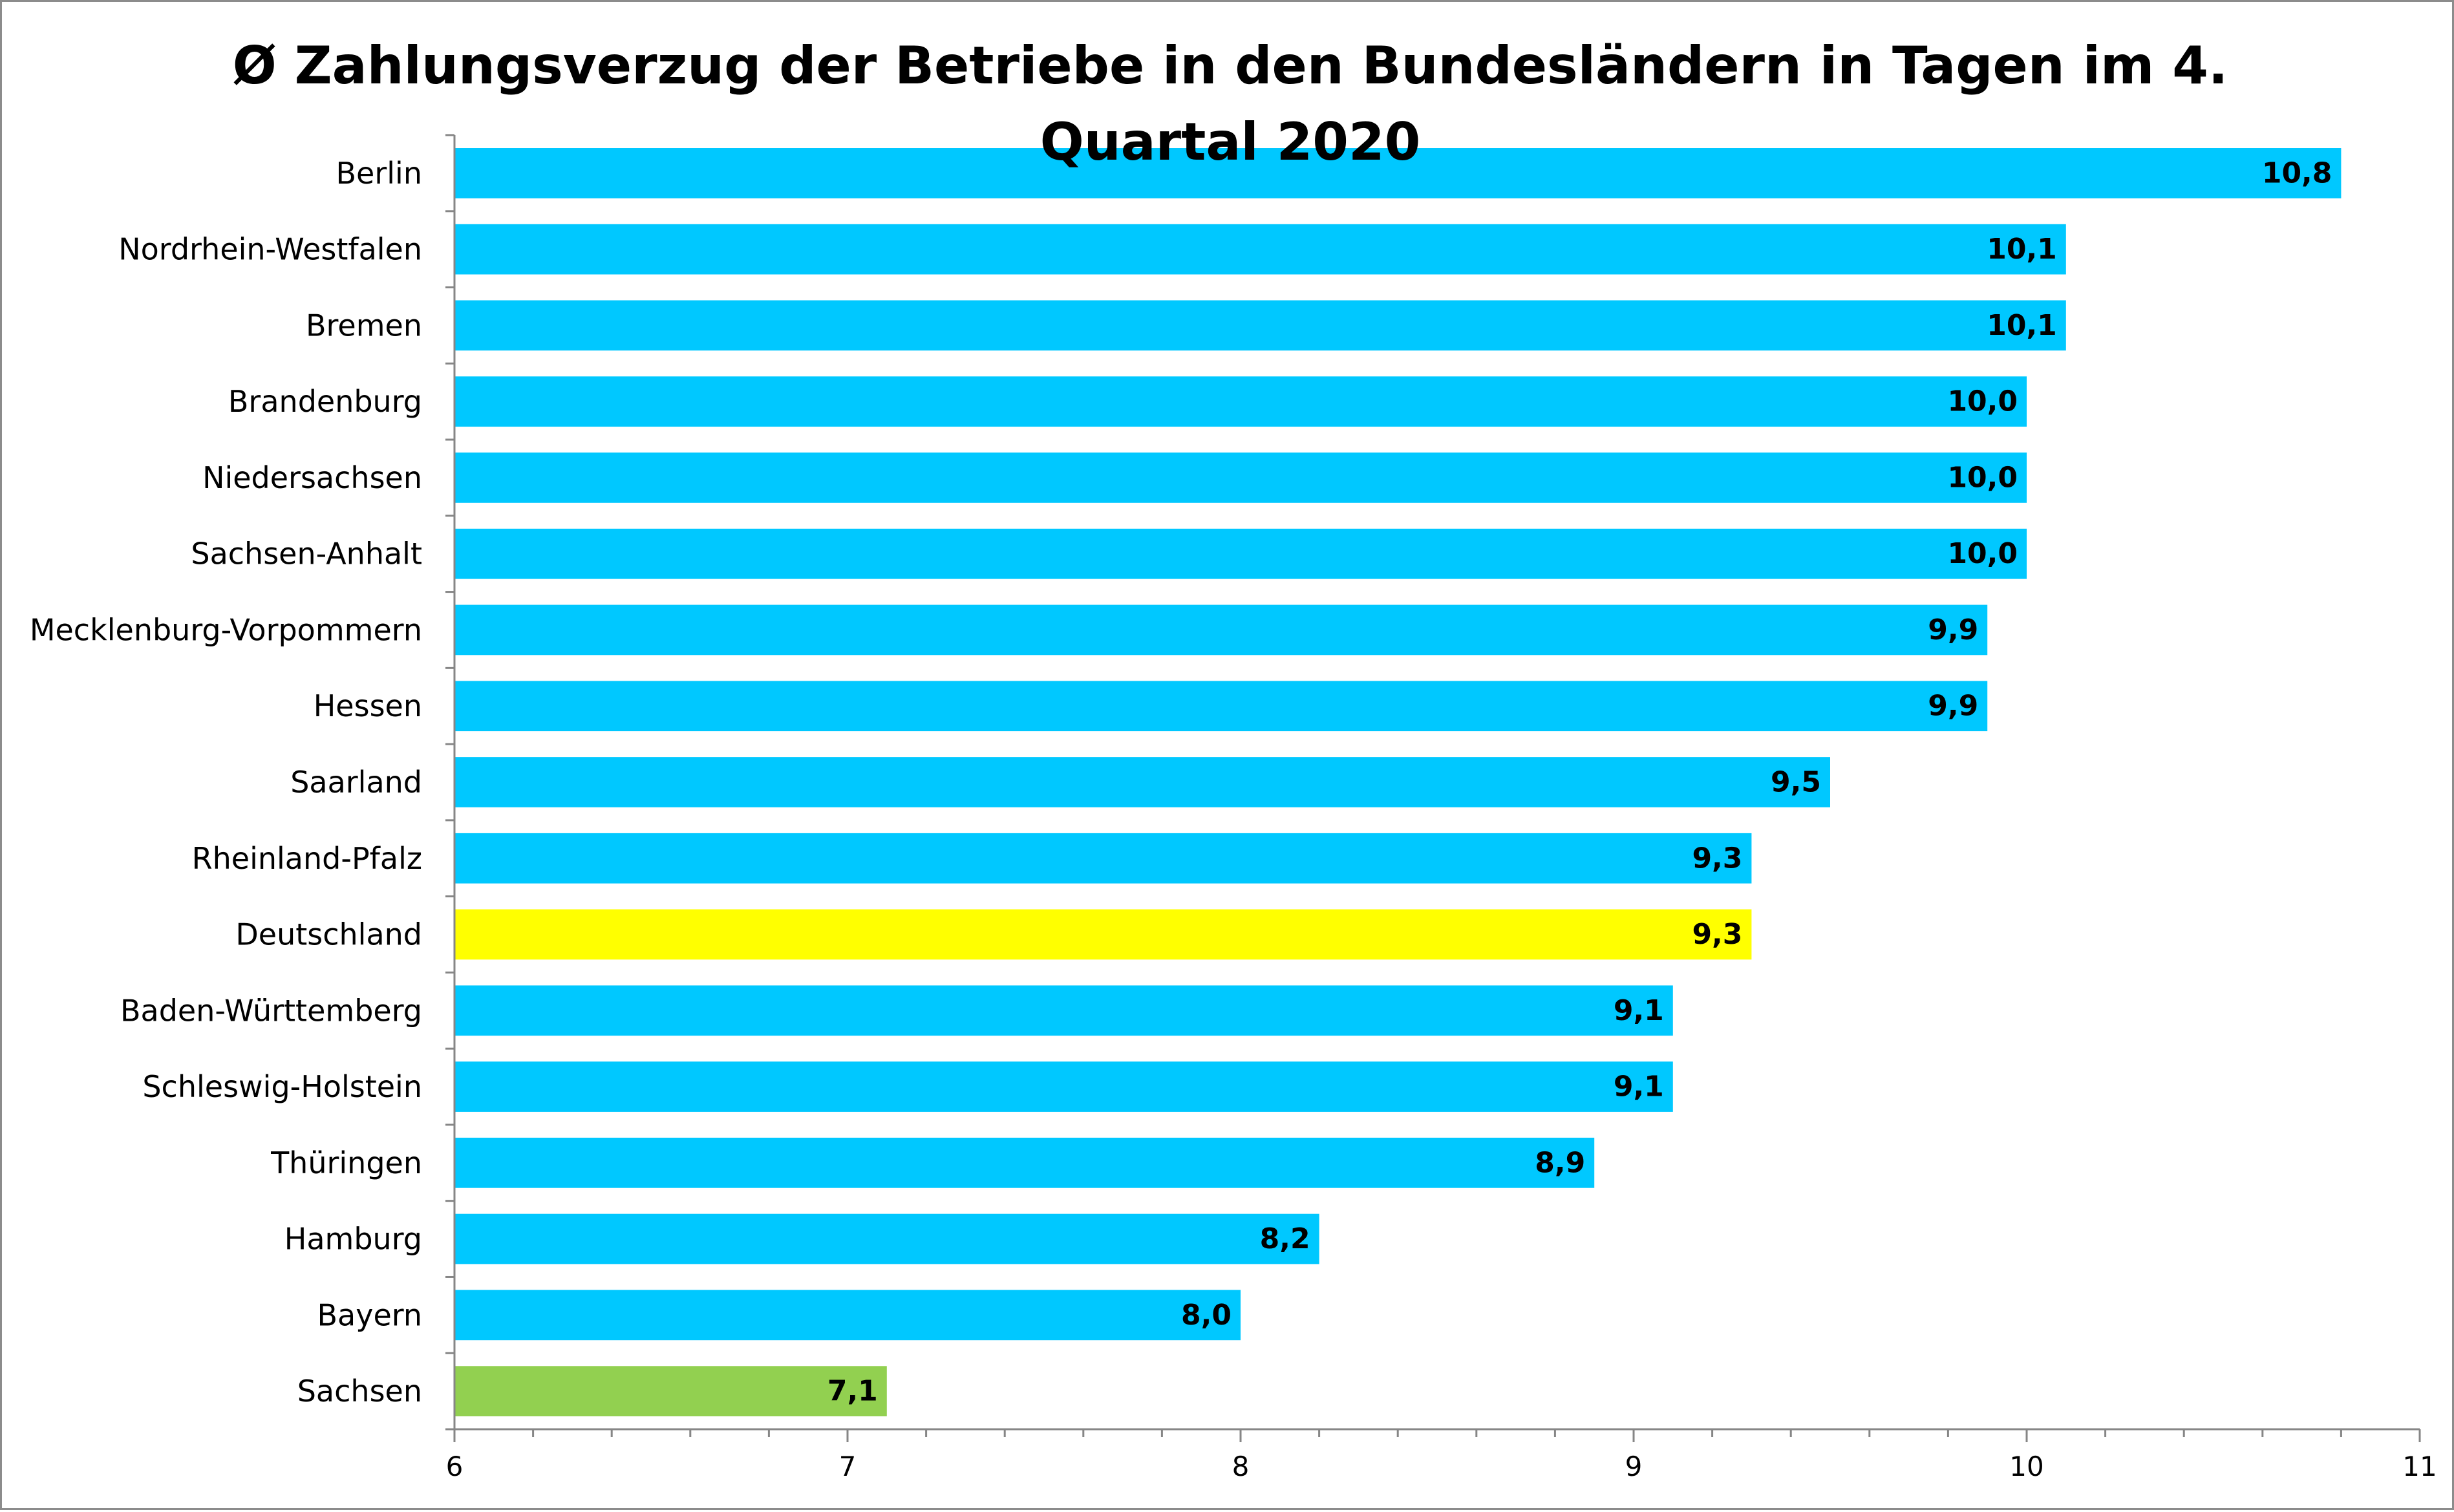 The height and width of the screenshot is (1512, 2454). What do you see at coordinates (325, 401) in the screenshot?
I see `category-label: Brandenburg` at bounding box center [325, 401].